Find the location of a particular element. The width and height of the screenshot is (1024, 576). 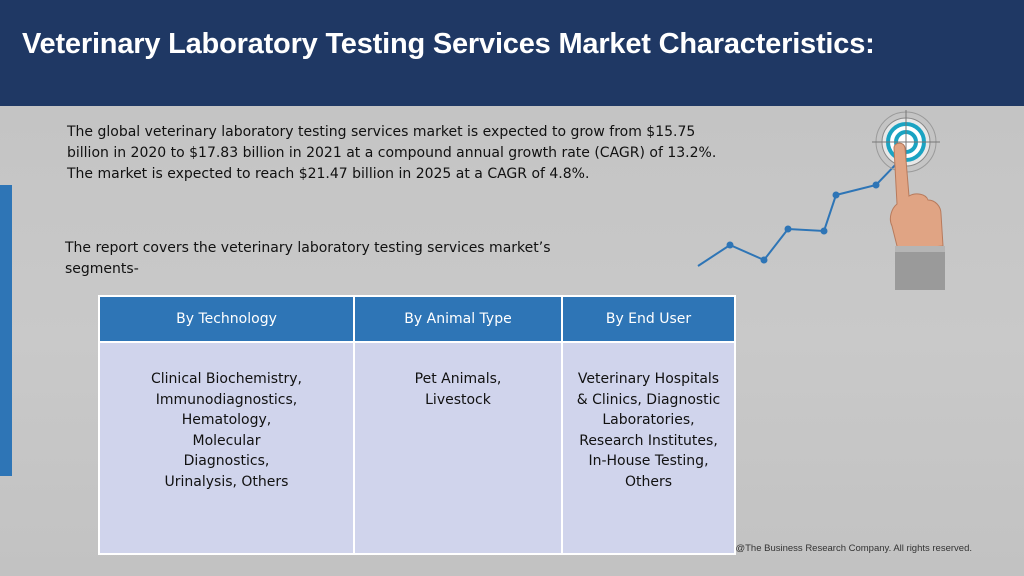

hand-pointing-target-illustration is located at coordinates (821, 200).